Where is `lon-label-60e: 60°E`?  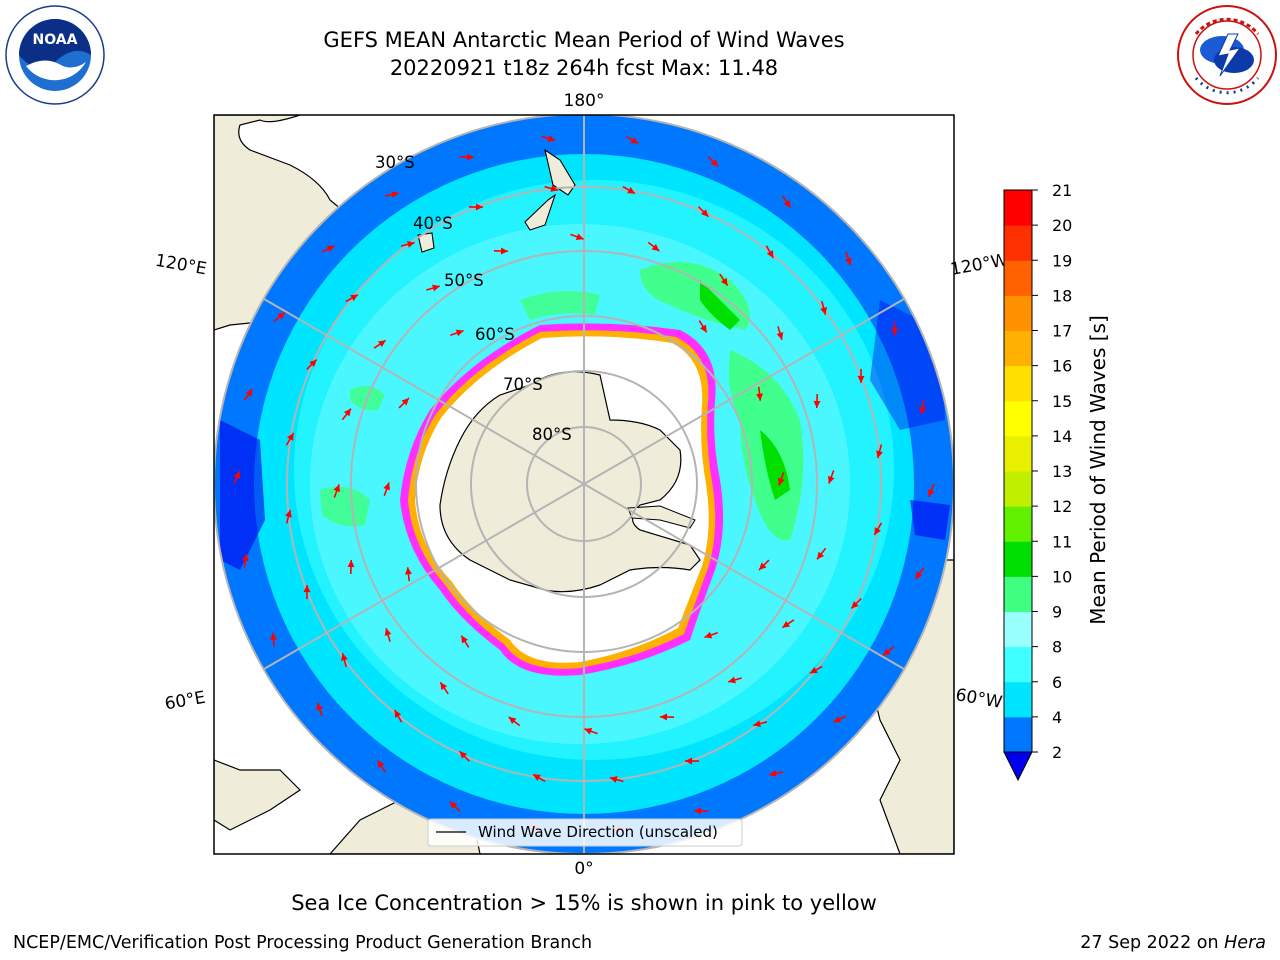 lon-label-60e: 60°E is located at coordinates (185, 701).